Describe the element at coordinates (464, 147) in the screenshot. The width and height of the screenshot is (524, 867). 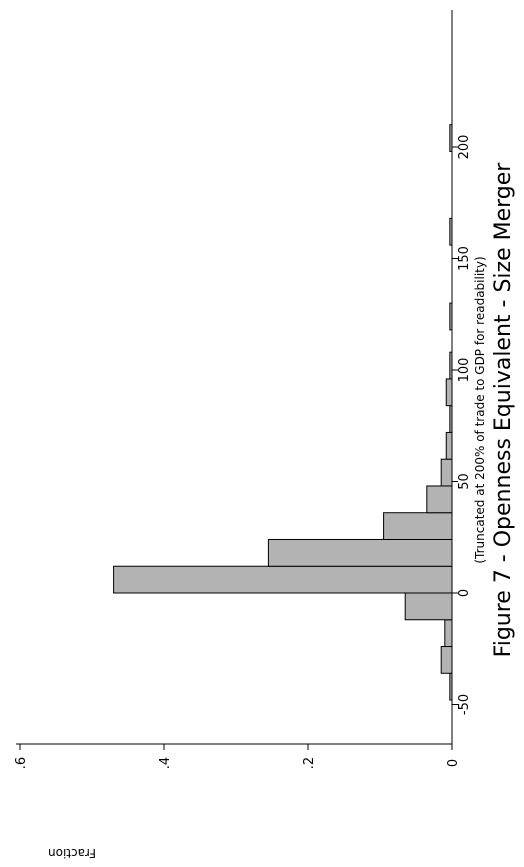
I see `x-tick-label-5: 200` at that location.